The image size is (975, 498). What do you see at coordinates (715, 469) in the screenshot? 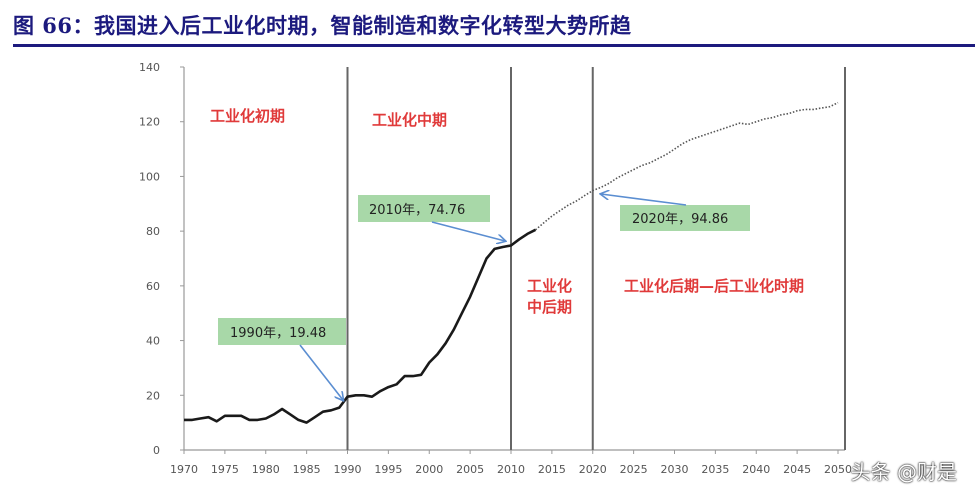
I see `x-tick-label: 2035` at bounding box center [715, 469].